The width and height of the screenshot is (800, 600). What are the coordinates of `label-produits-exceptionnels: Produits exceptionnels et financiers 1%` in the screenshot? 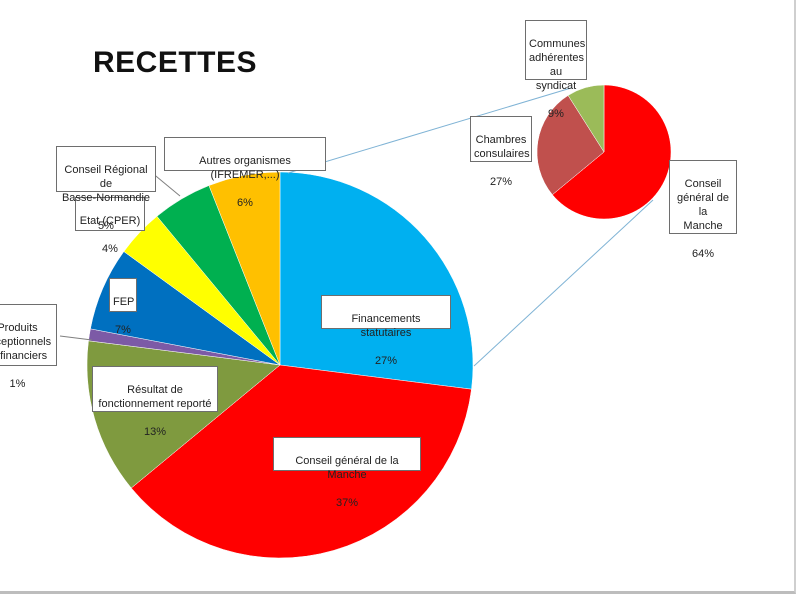 It's located at (28, 347).